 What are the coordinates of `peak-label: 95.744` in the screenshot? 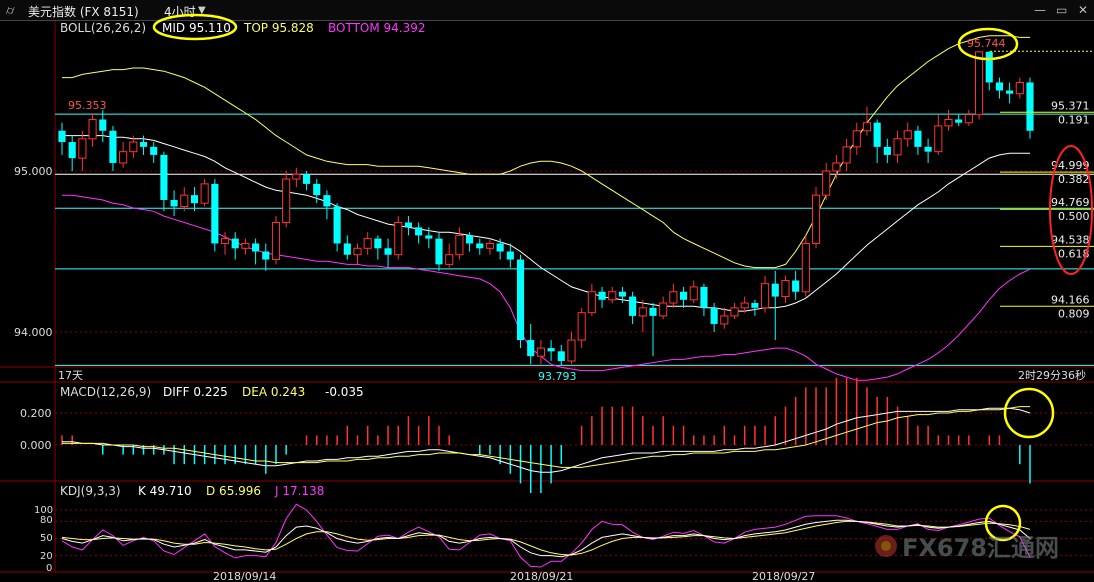 It's located at (986, 43).